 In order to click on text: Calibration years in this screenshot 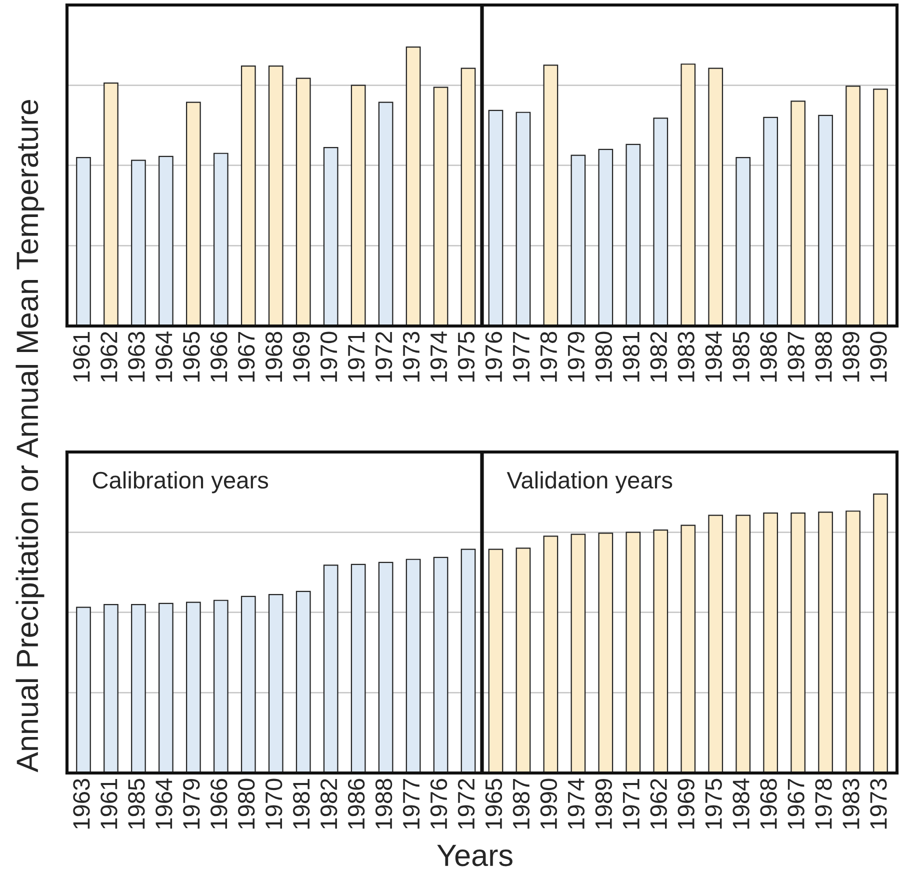, I will do `click(180, 482)`.